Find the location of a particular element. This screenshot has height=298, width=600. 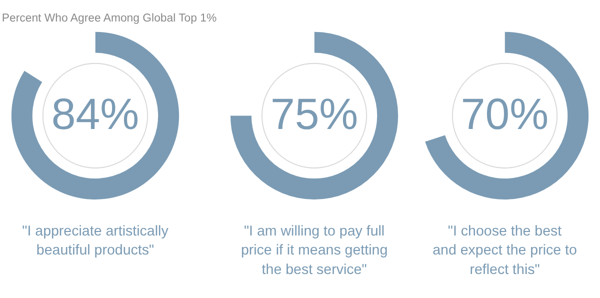

text: "I appreciate artistically beautiful products" is located at coordinates (96, 241).